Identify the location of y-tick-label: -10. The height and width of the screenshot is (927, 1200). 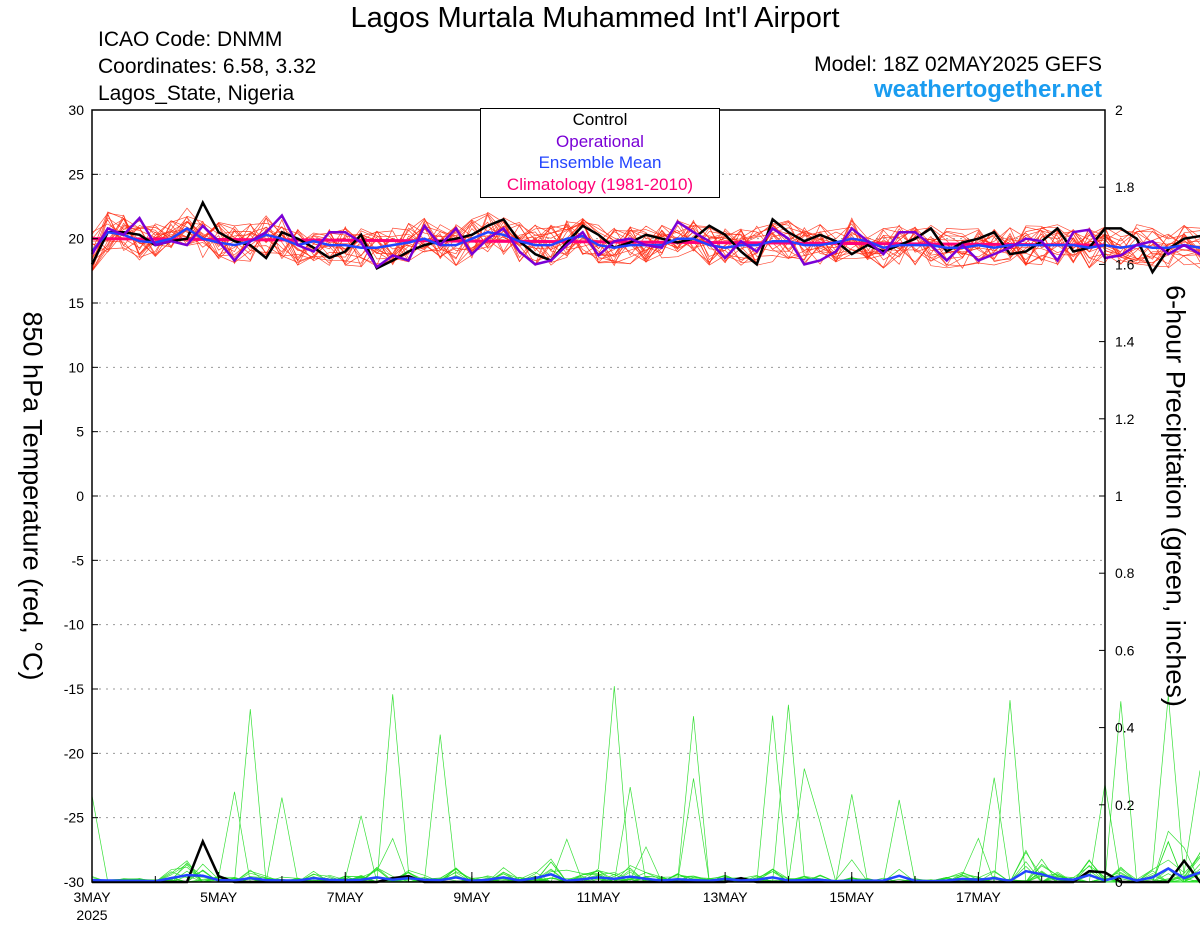
(74, 625).